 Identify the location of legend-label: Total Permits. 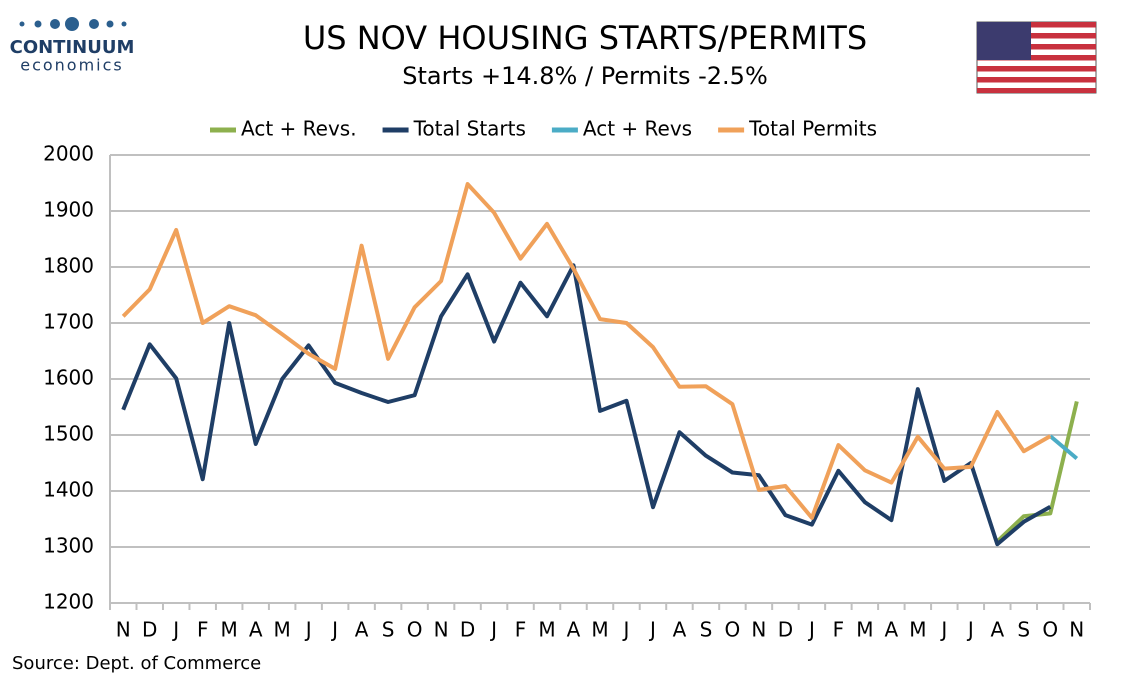
(812, 129).